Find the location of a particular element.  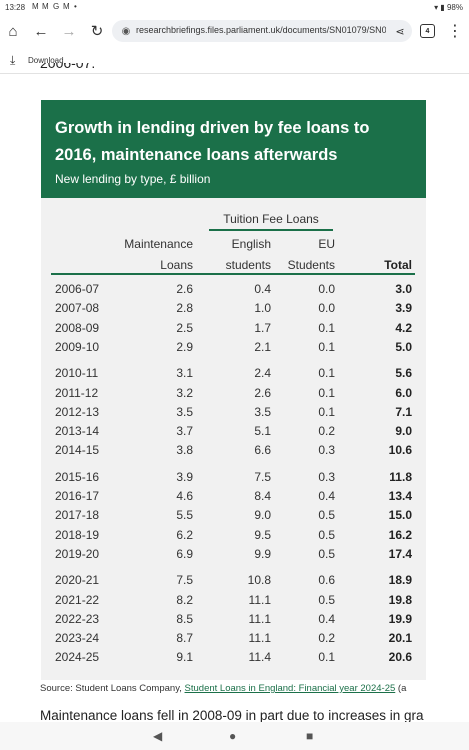

site-info-icon: ◉ is located at coordinates (126, 31).